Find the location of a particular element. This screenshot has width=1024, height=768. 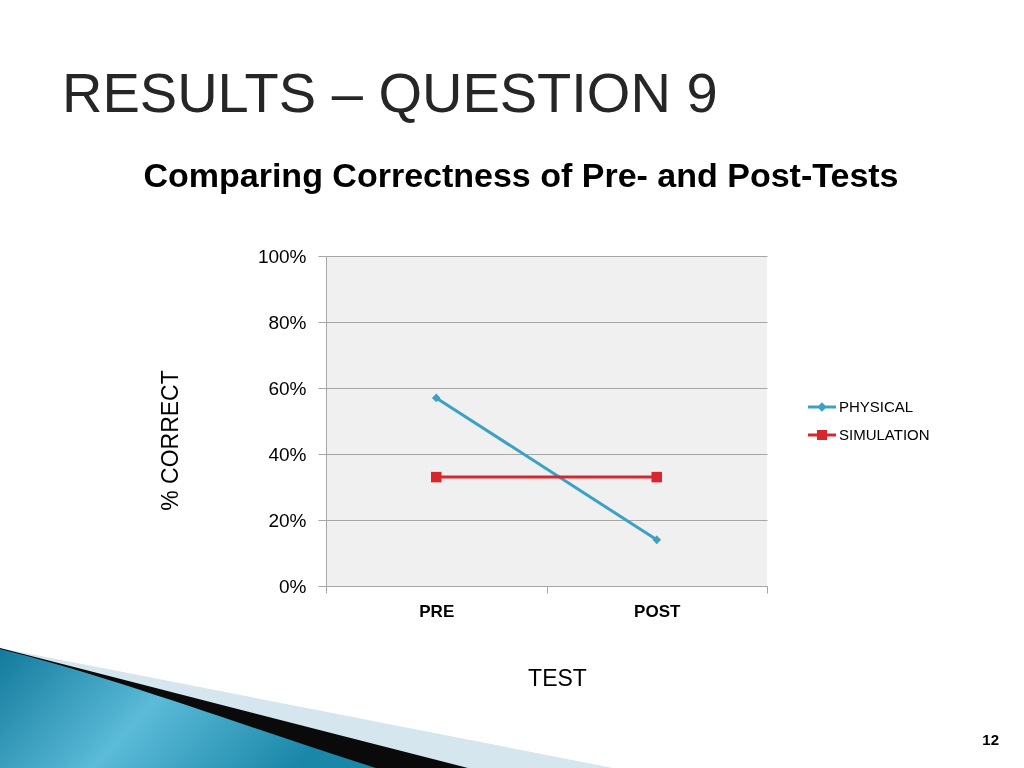

x-axis-title: TEST is located at coordinates (557, 677).